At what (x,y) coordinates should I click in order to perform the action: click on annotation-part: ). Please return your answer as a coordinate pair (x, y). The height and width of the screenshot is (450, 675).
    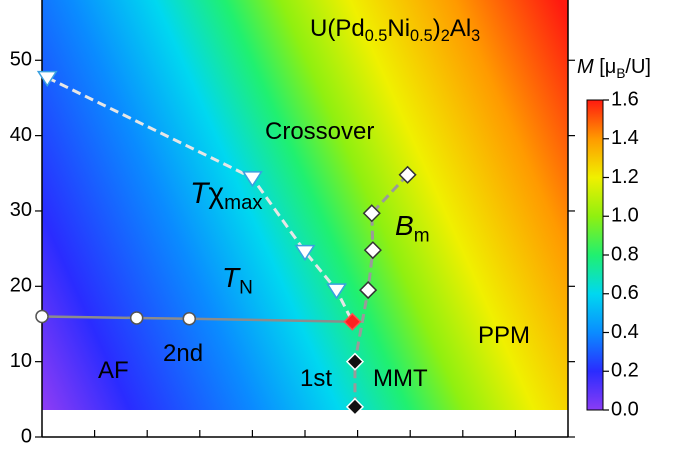
    Looking at the image, I should click on (437, 28).